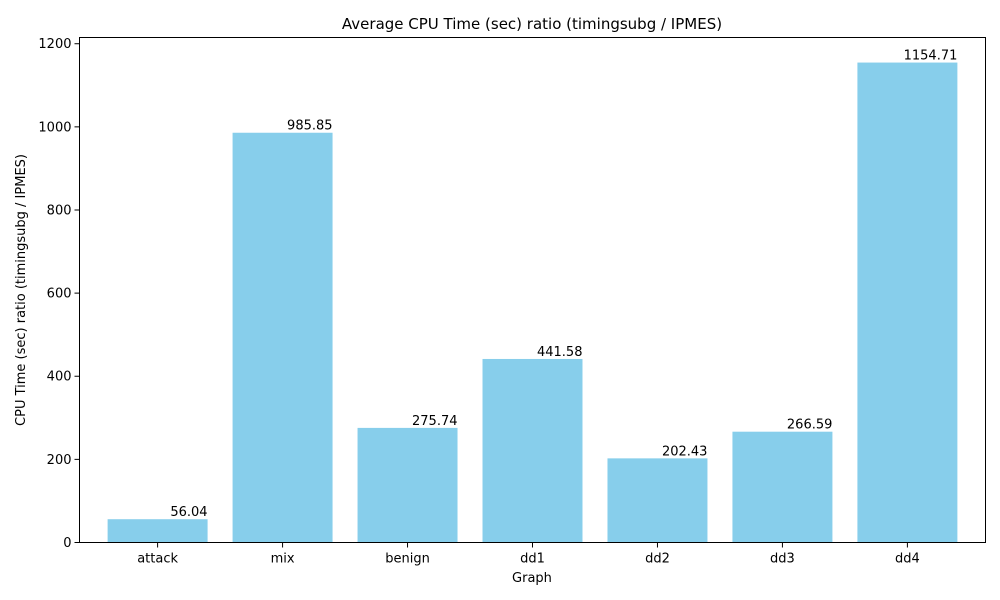 The image size is (1000, 600). What do you see at coordinates (59, 210) in the screenshot?
I see `y-tick-label: 800` at bounding box center [59, 210].